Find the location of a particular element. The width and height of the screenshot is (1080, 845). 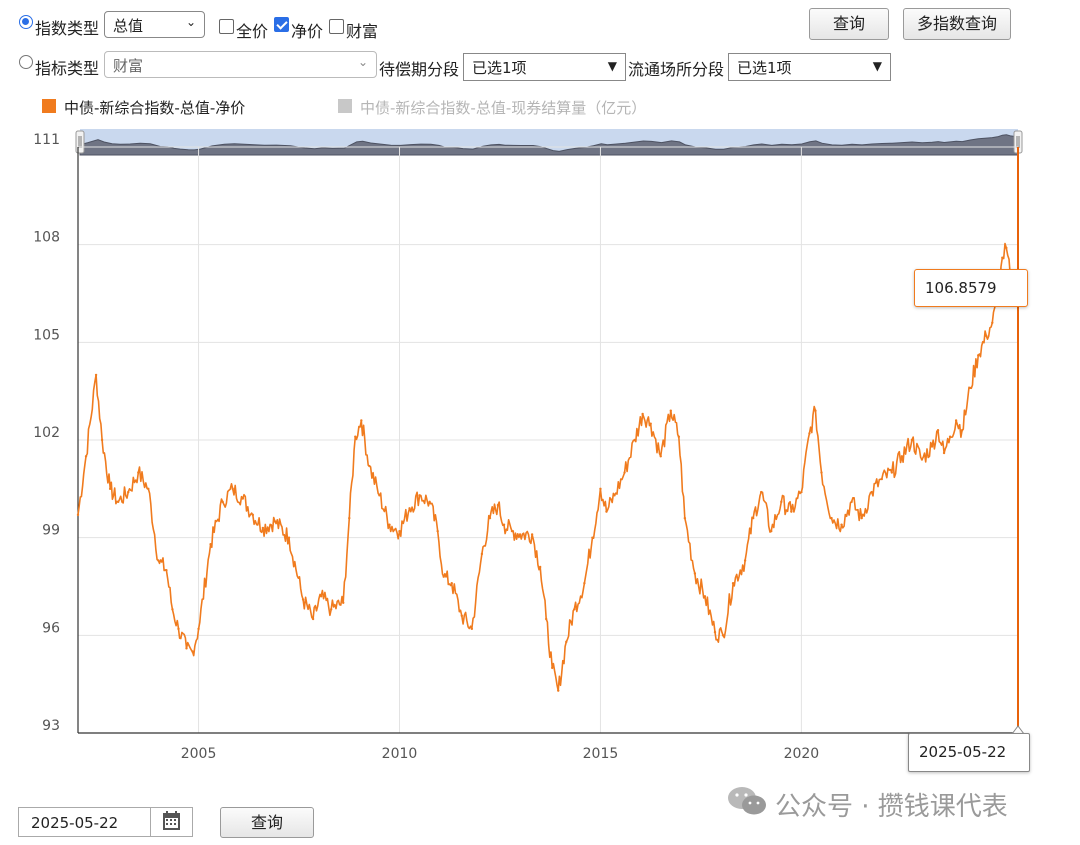

y-tick-label: 102 is located at coordinates (46, 433).